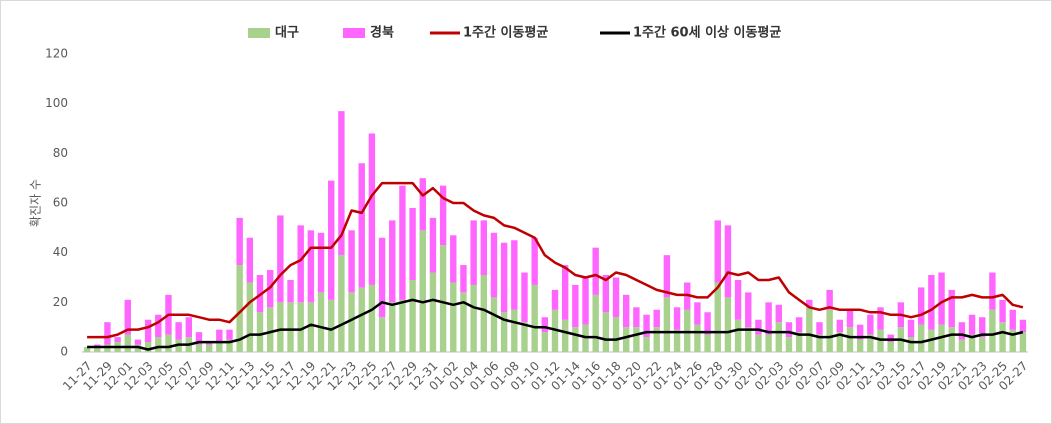 The image size is (1052, 424). What do you see at coordinates (64, 352) in the screenshot?
I see `y-tick-label: 0` at bounding box center [64, 352].